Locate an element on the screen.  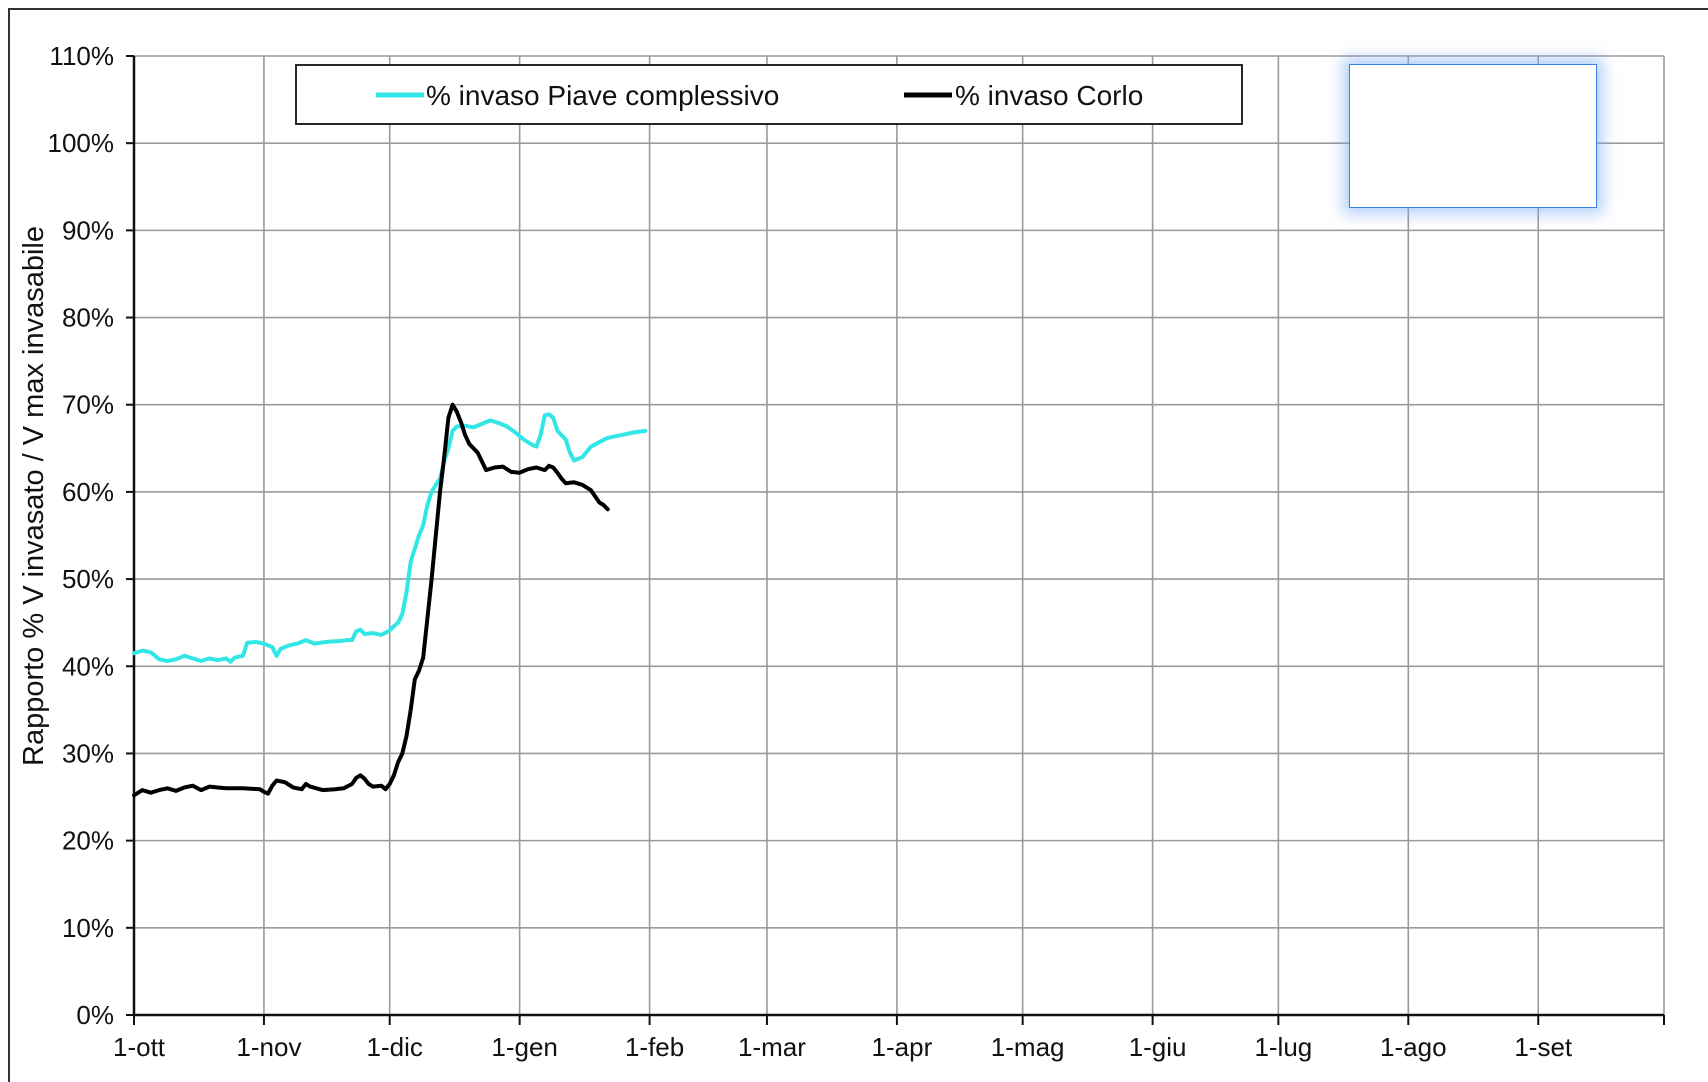
x-tick-label: 1-gen is located at coordinates (524, 1047).